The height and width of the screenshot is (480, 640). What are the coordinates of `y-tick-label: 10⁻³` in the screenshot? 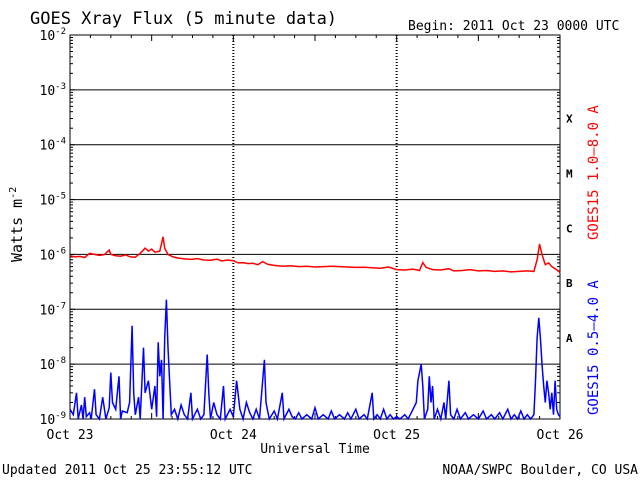 It's located at (53, 90).